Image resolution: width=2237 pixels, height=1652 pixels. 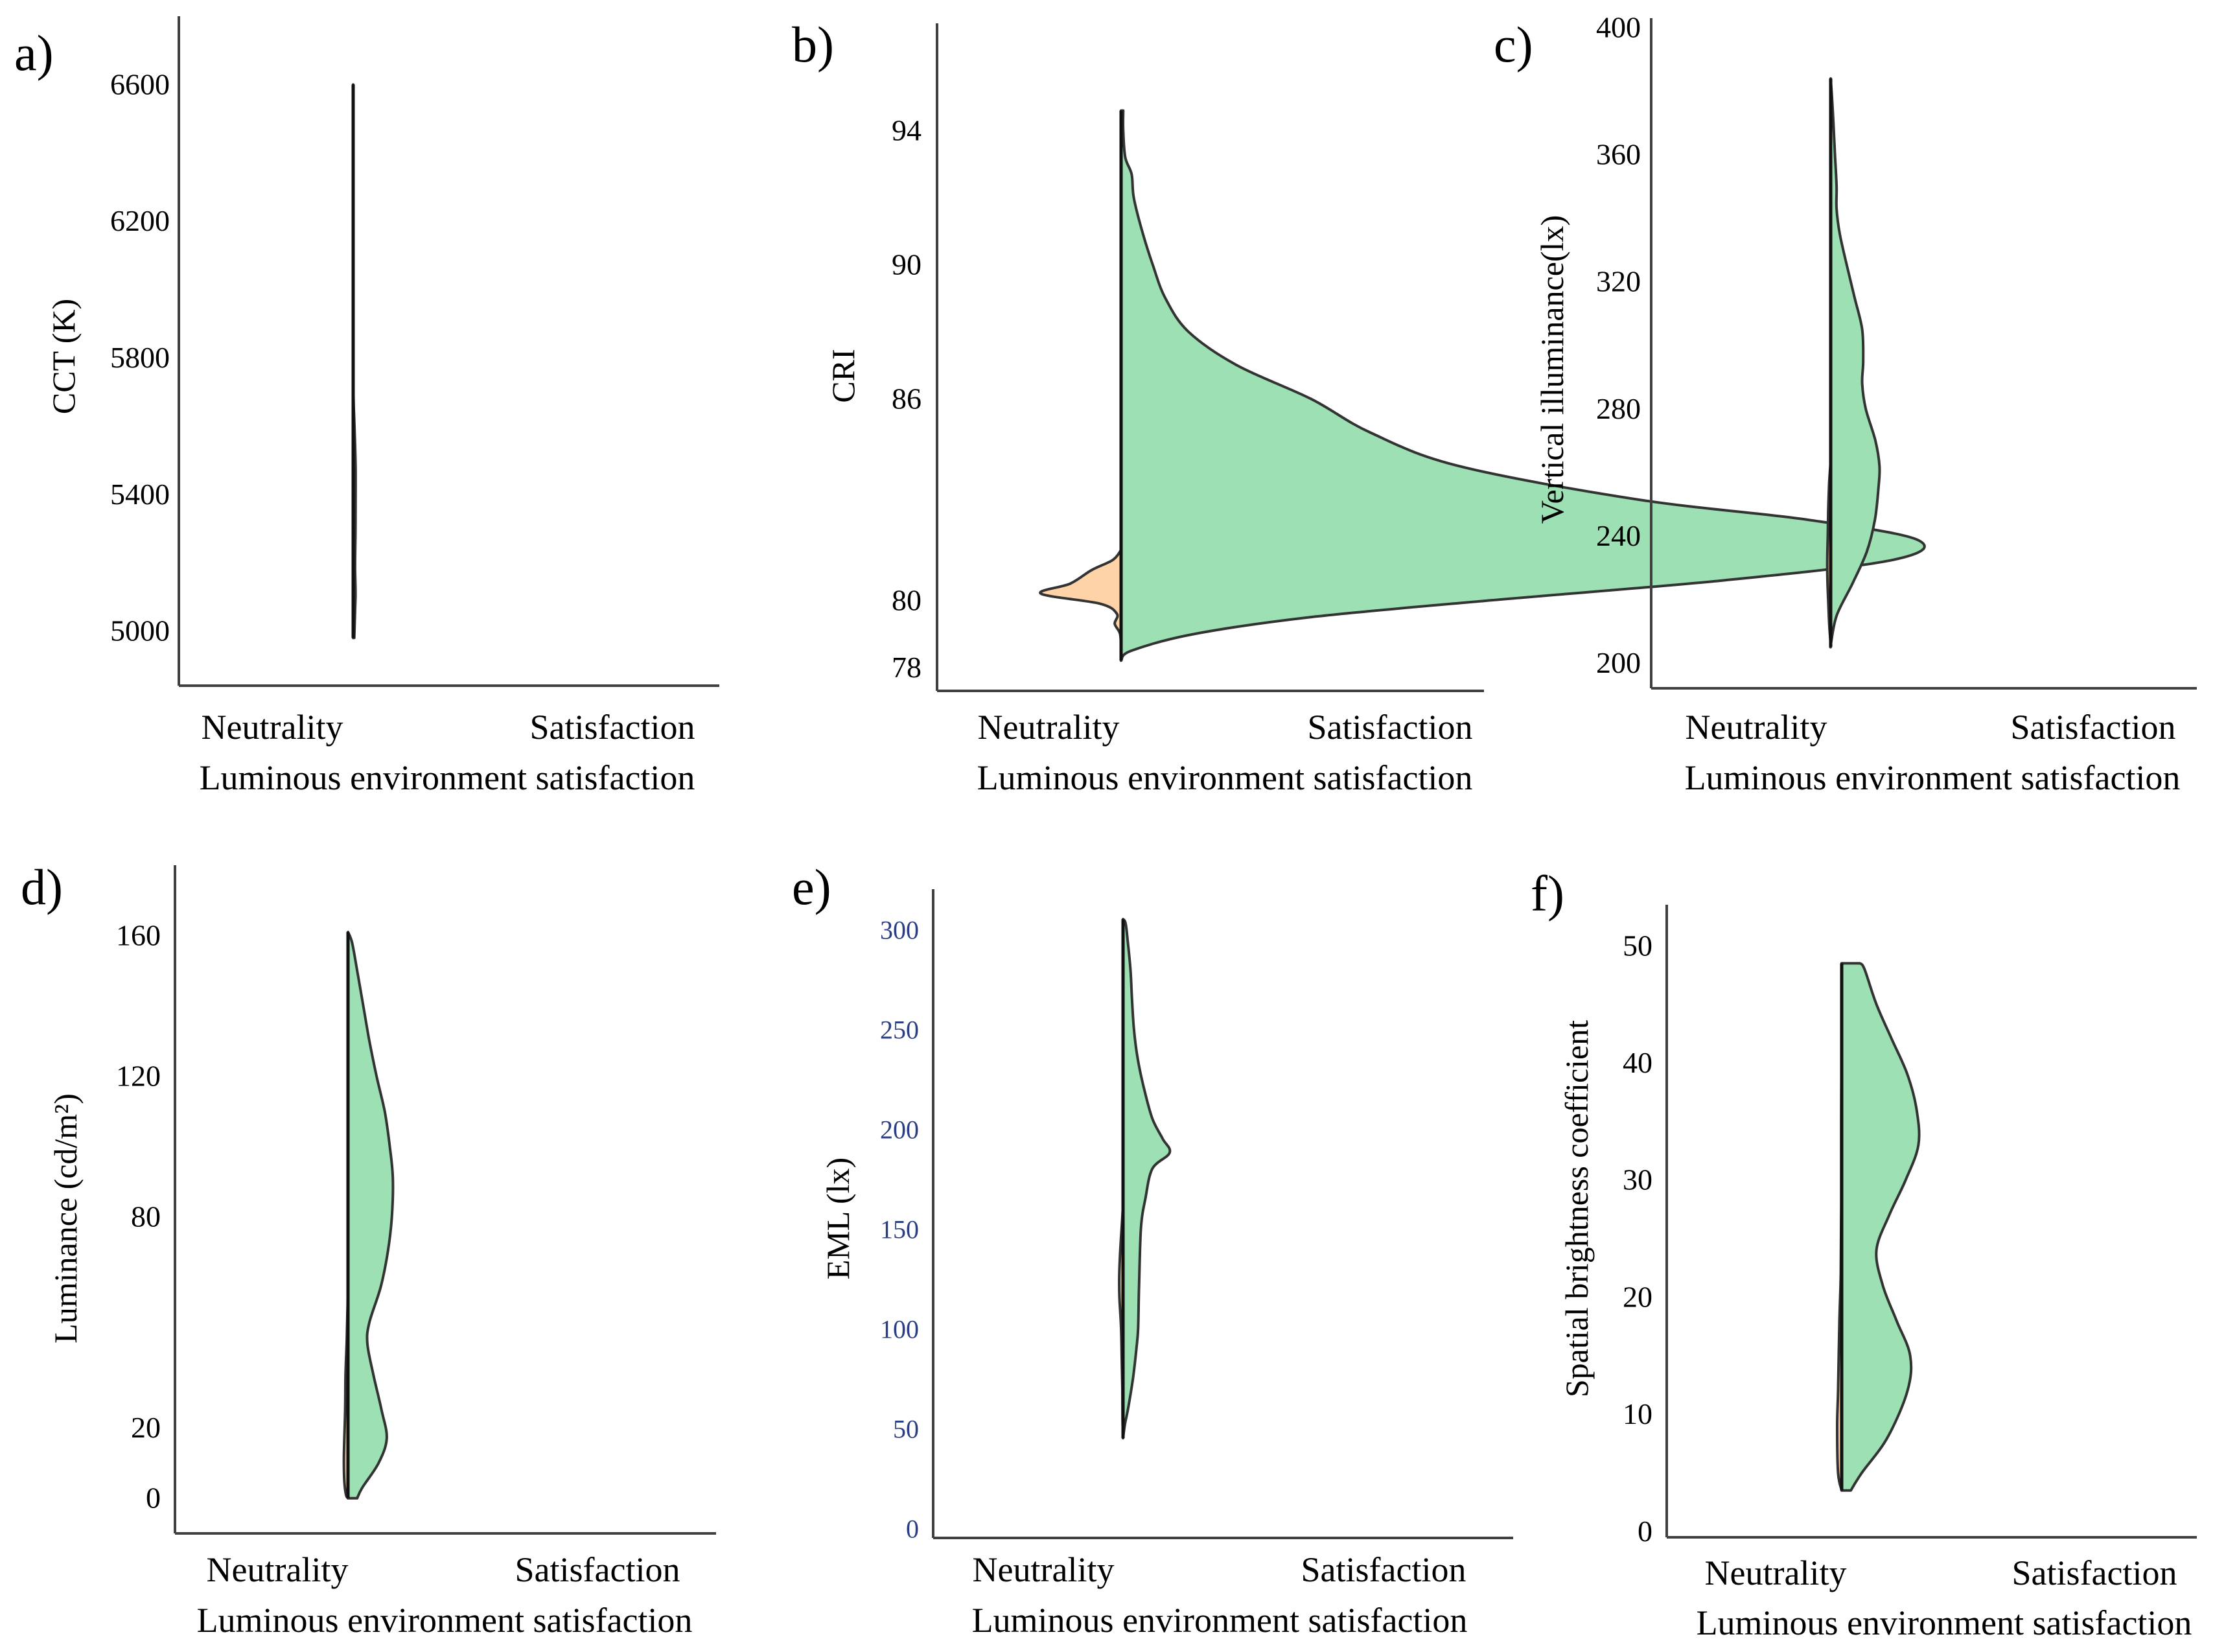 I want to click on y-tick-label: 30, so click(x=1638, y=1179).